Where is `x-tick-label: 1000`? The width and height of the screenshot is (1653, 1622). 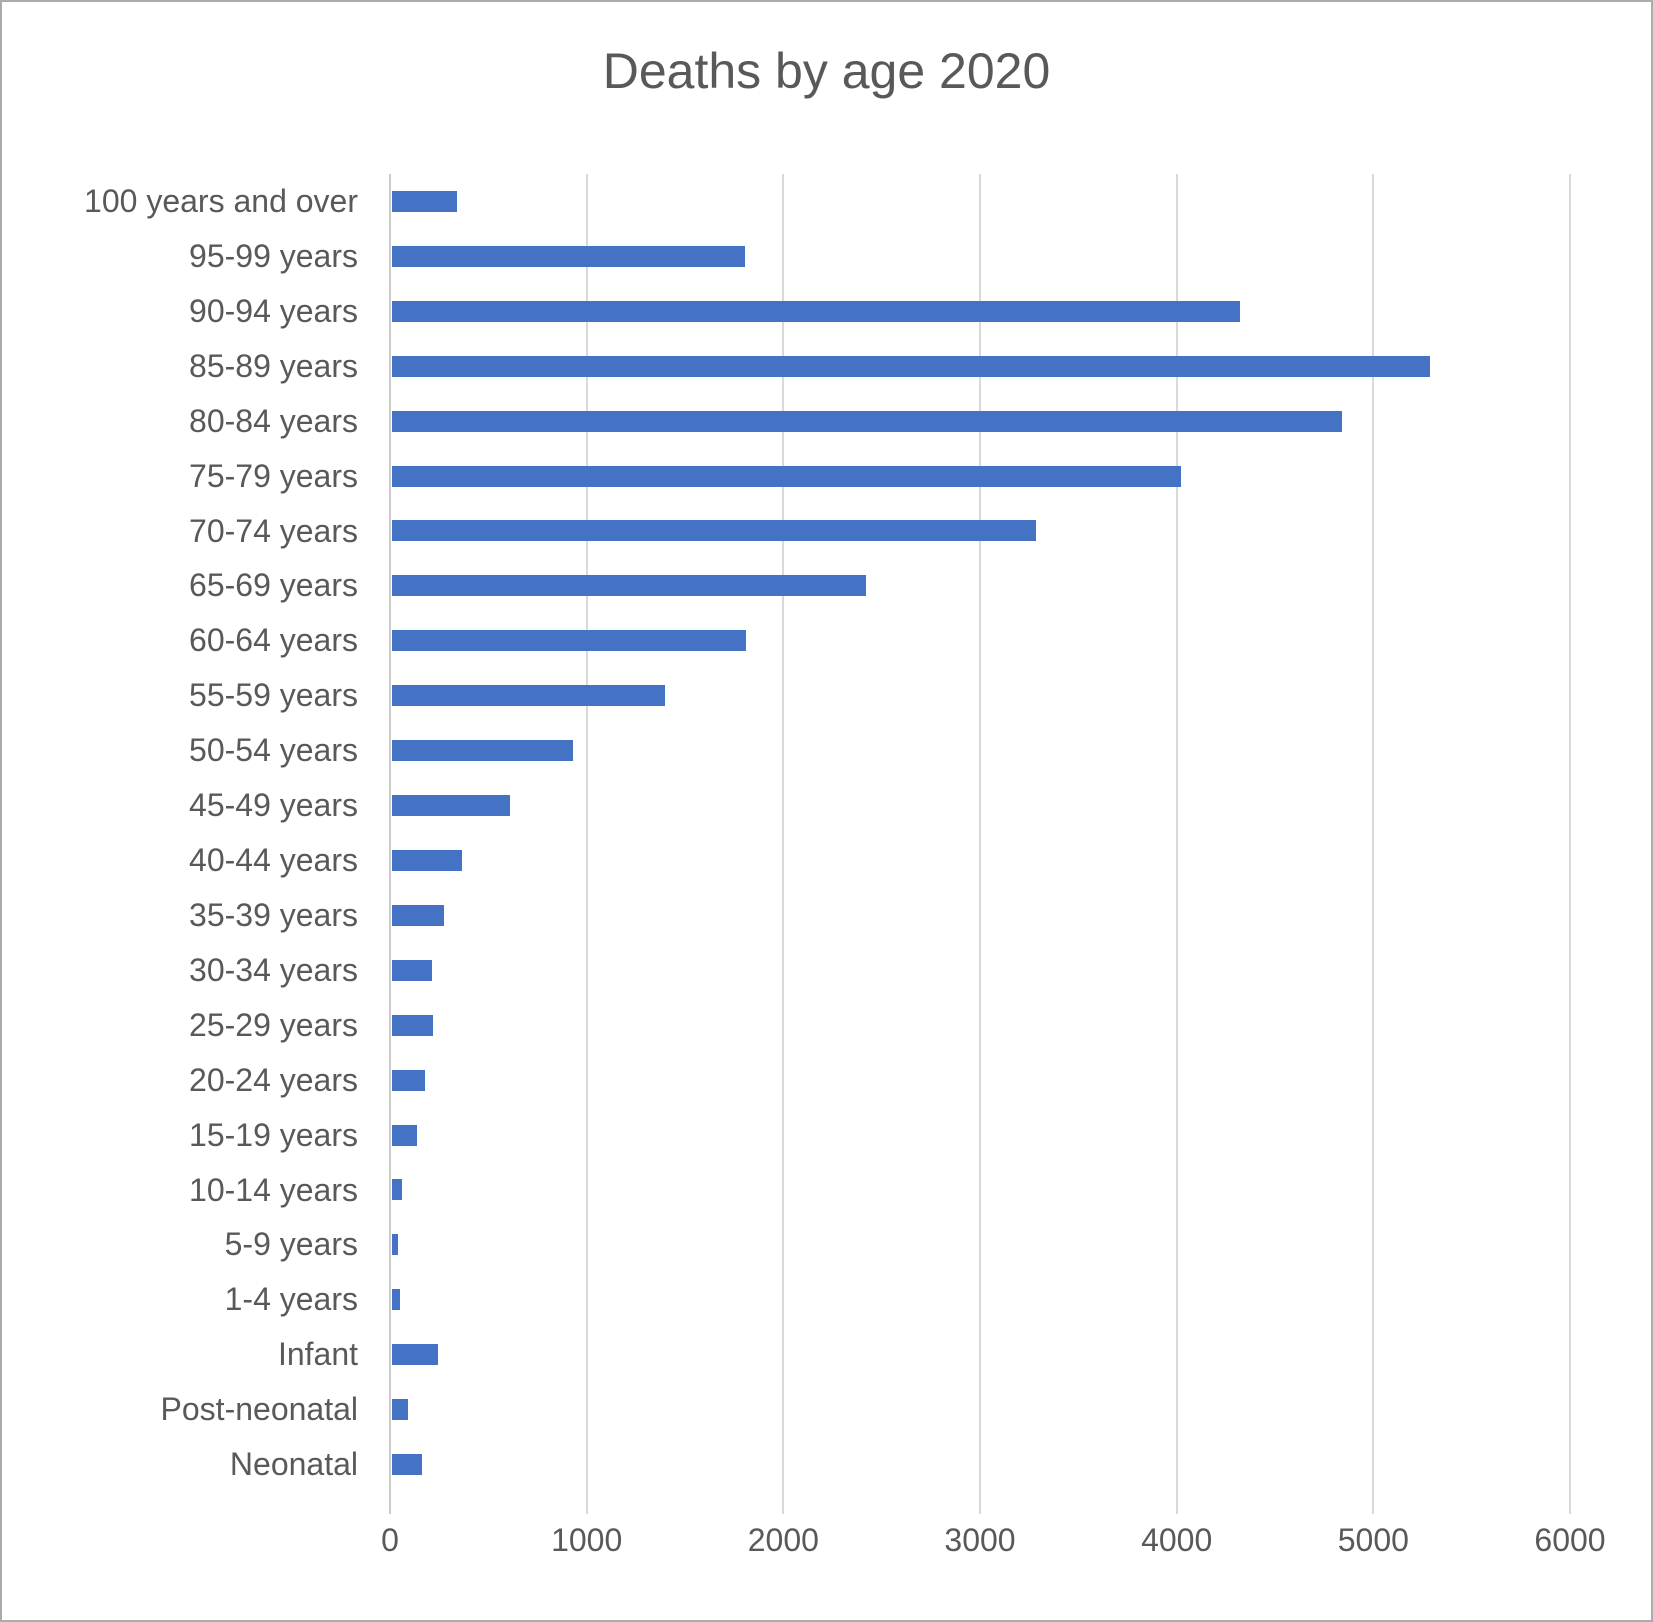
x-tick-label: 1000 is located at coordinates (587, 1540).